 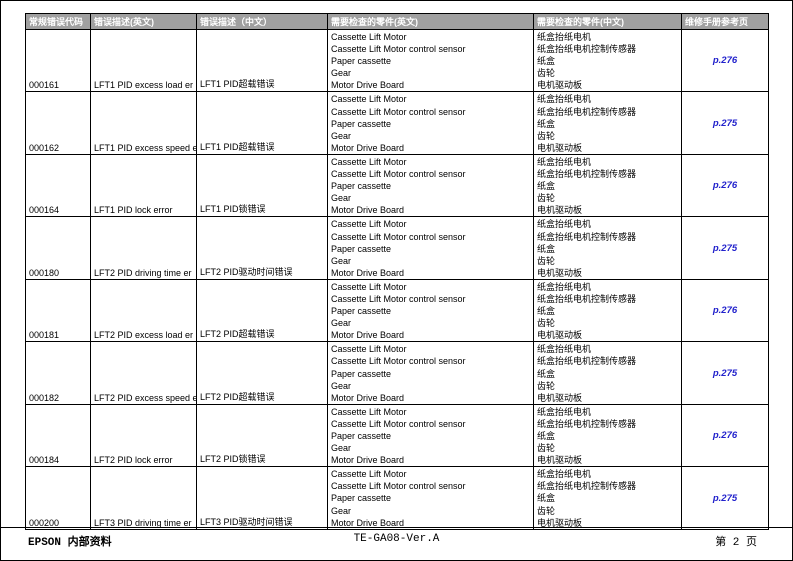 What do you see at coordinates (430, 21) in the screenshot?
I see `column-header-parts-en: 需要检查的零件(英文)` at bounding box center [430, 21].